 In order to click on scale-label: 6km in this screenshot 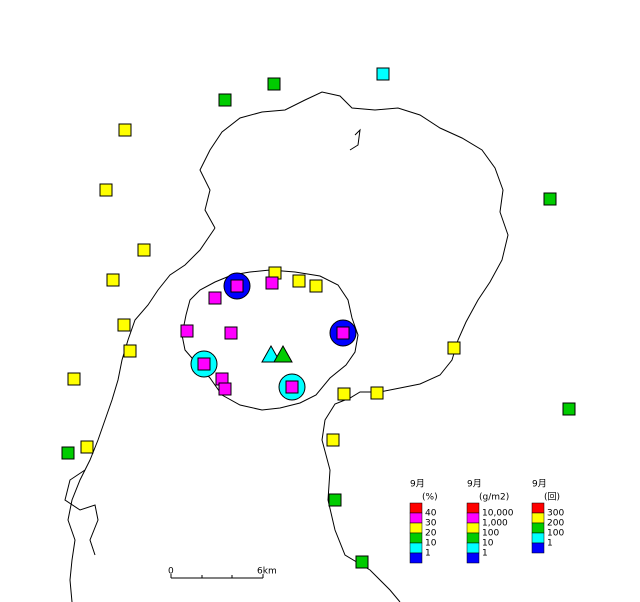, I will do `click(267, 572)`.